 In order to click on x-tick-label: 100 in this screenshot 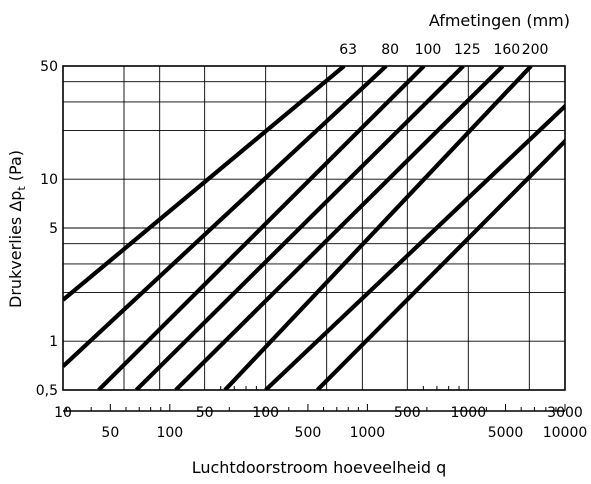, I will do `click(265, 413)`.